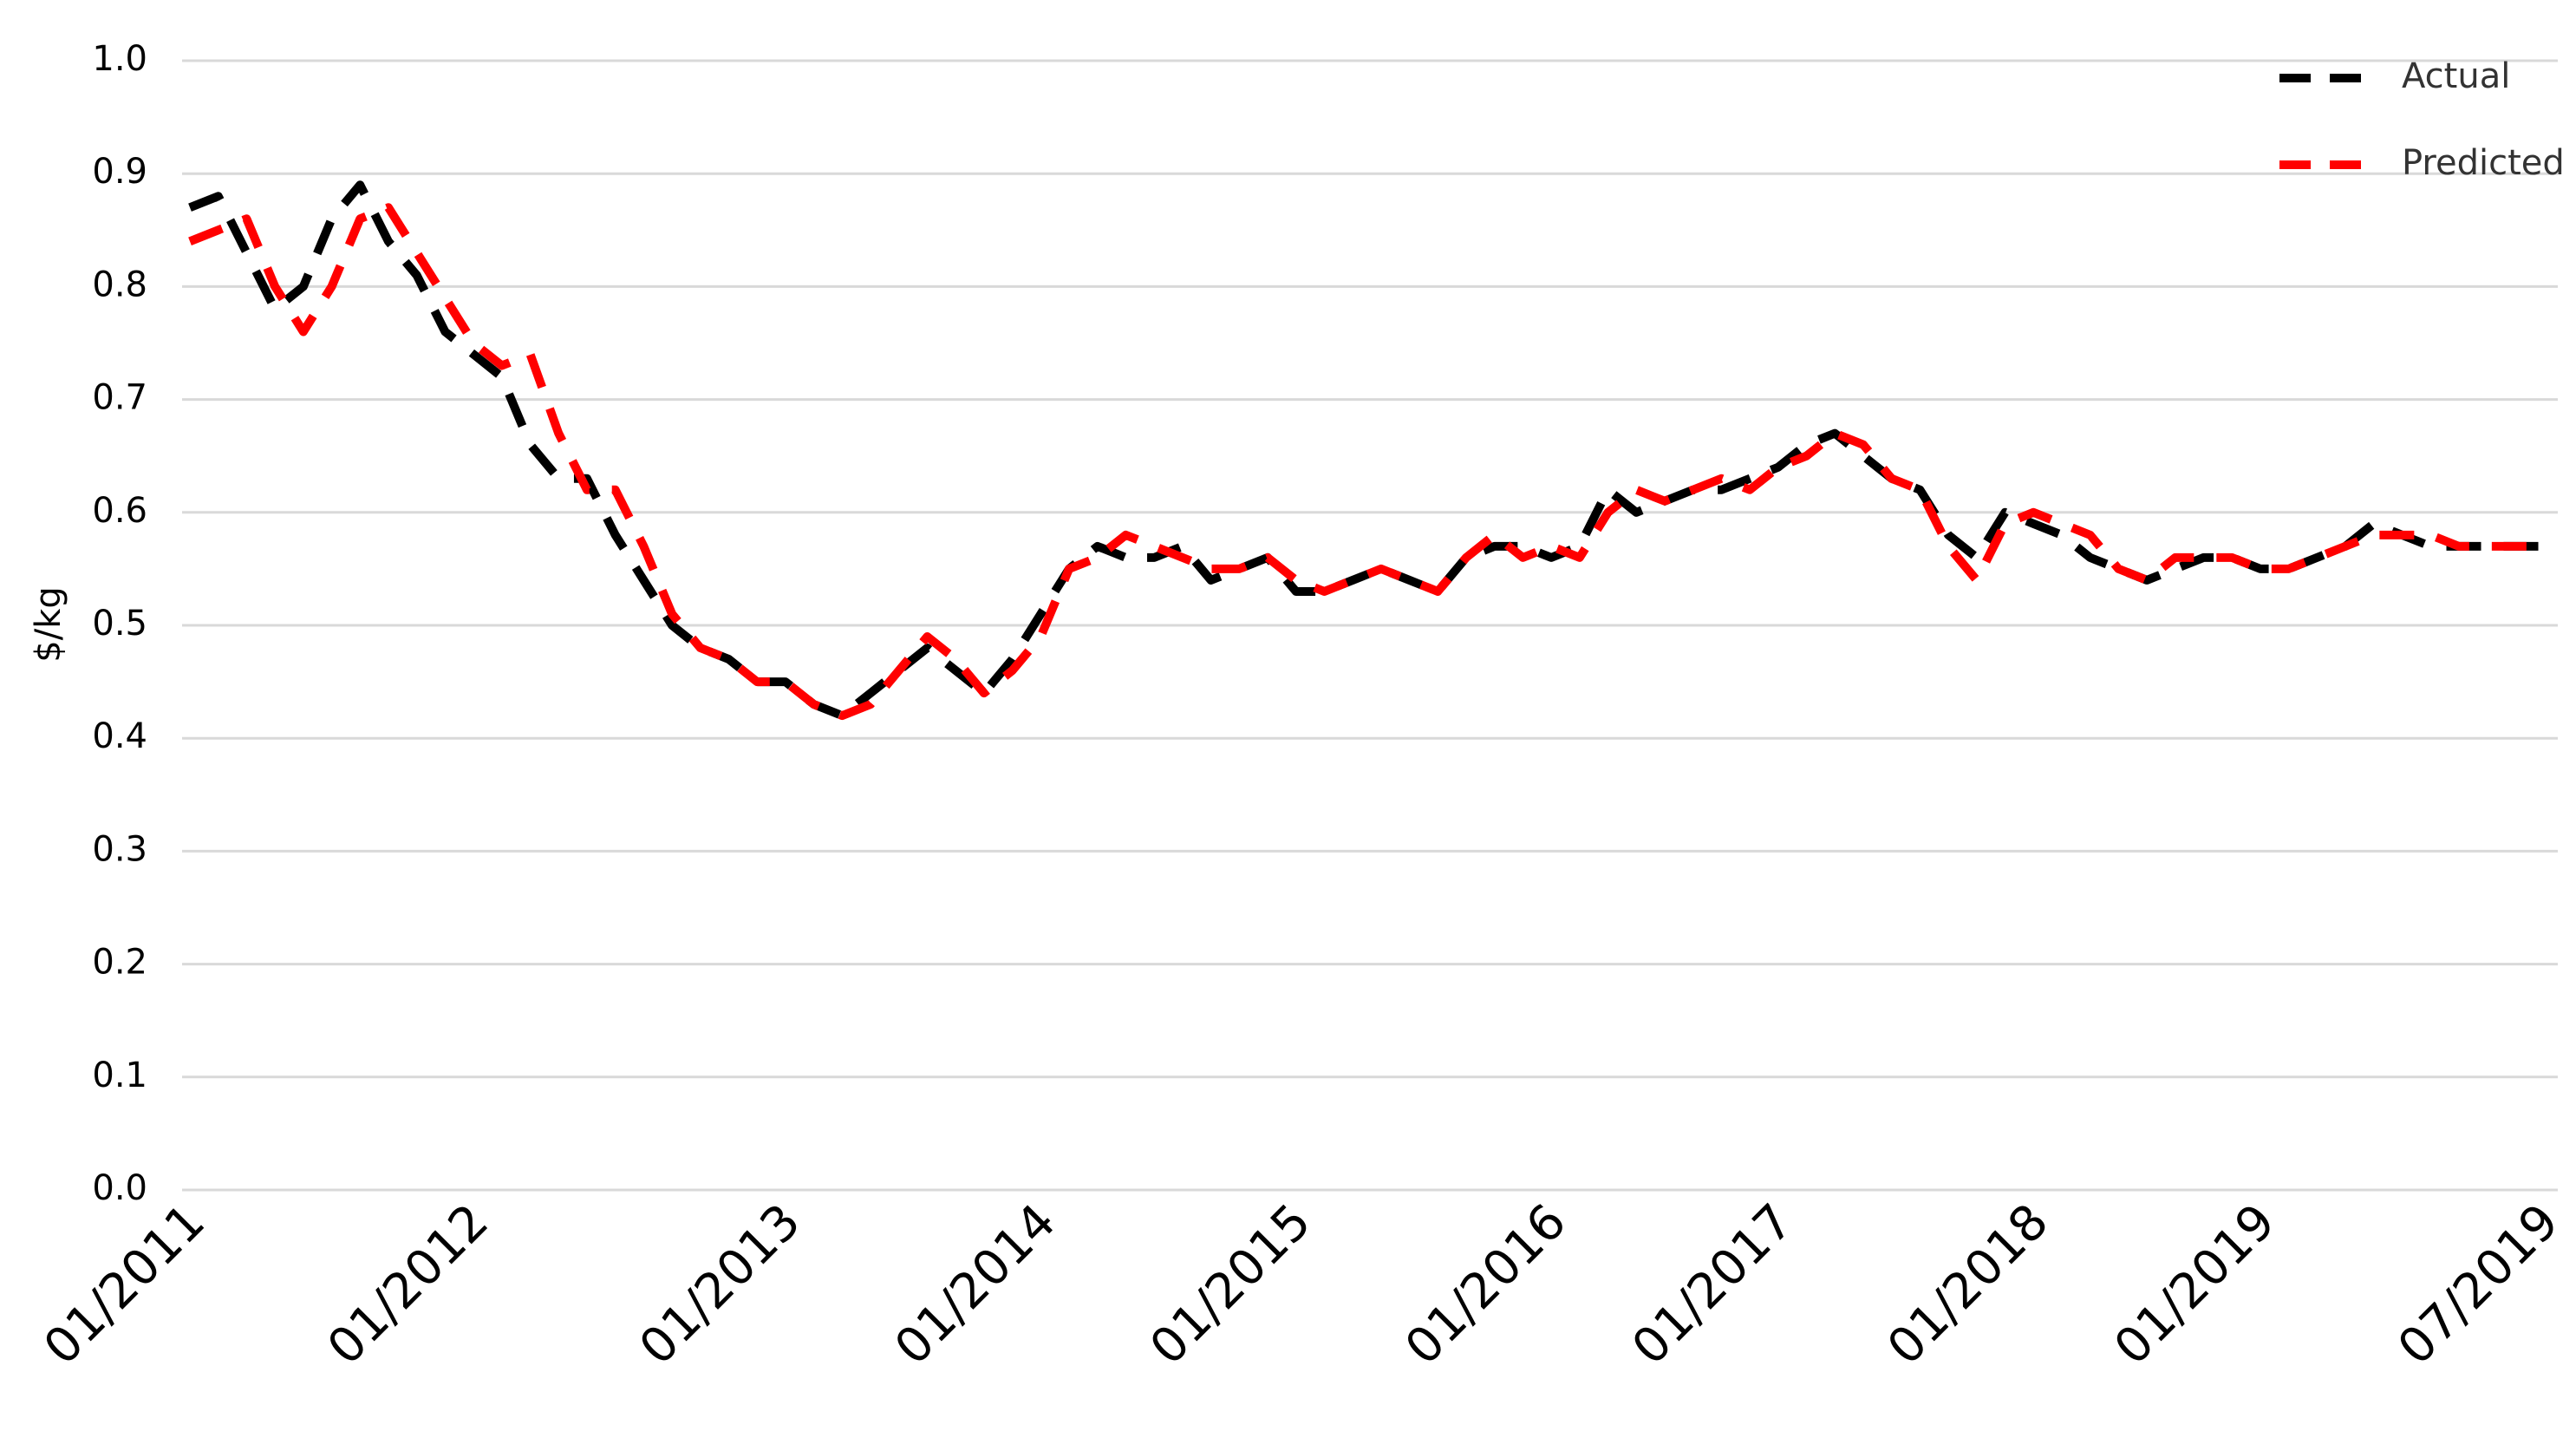 Image resolution: width=2576 pixels, height=1451 pixels. What do you see at coordinates (49, 624) in the screenshot?
I see `y-axis-label: $/kg` at bounding box center [49, 624].